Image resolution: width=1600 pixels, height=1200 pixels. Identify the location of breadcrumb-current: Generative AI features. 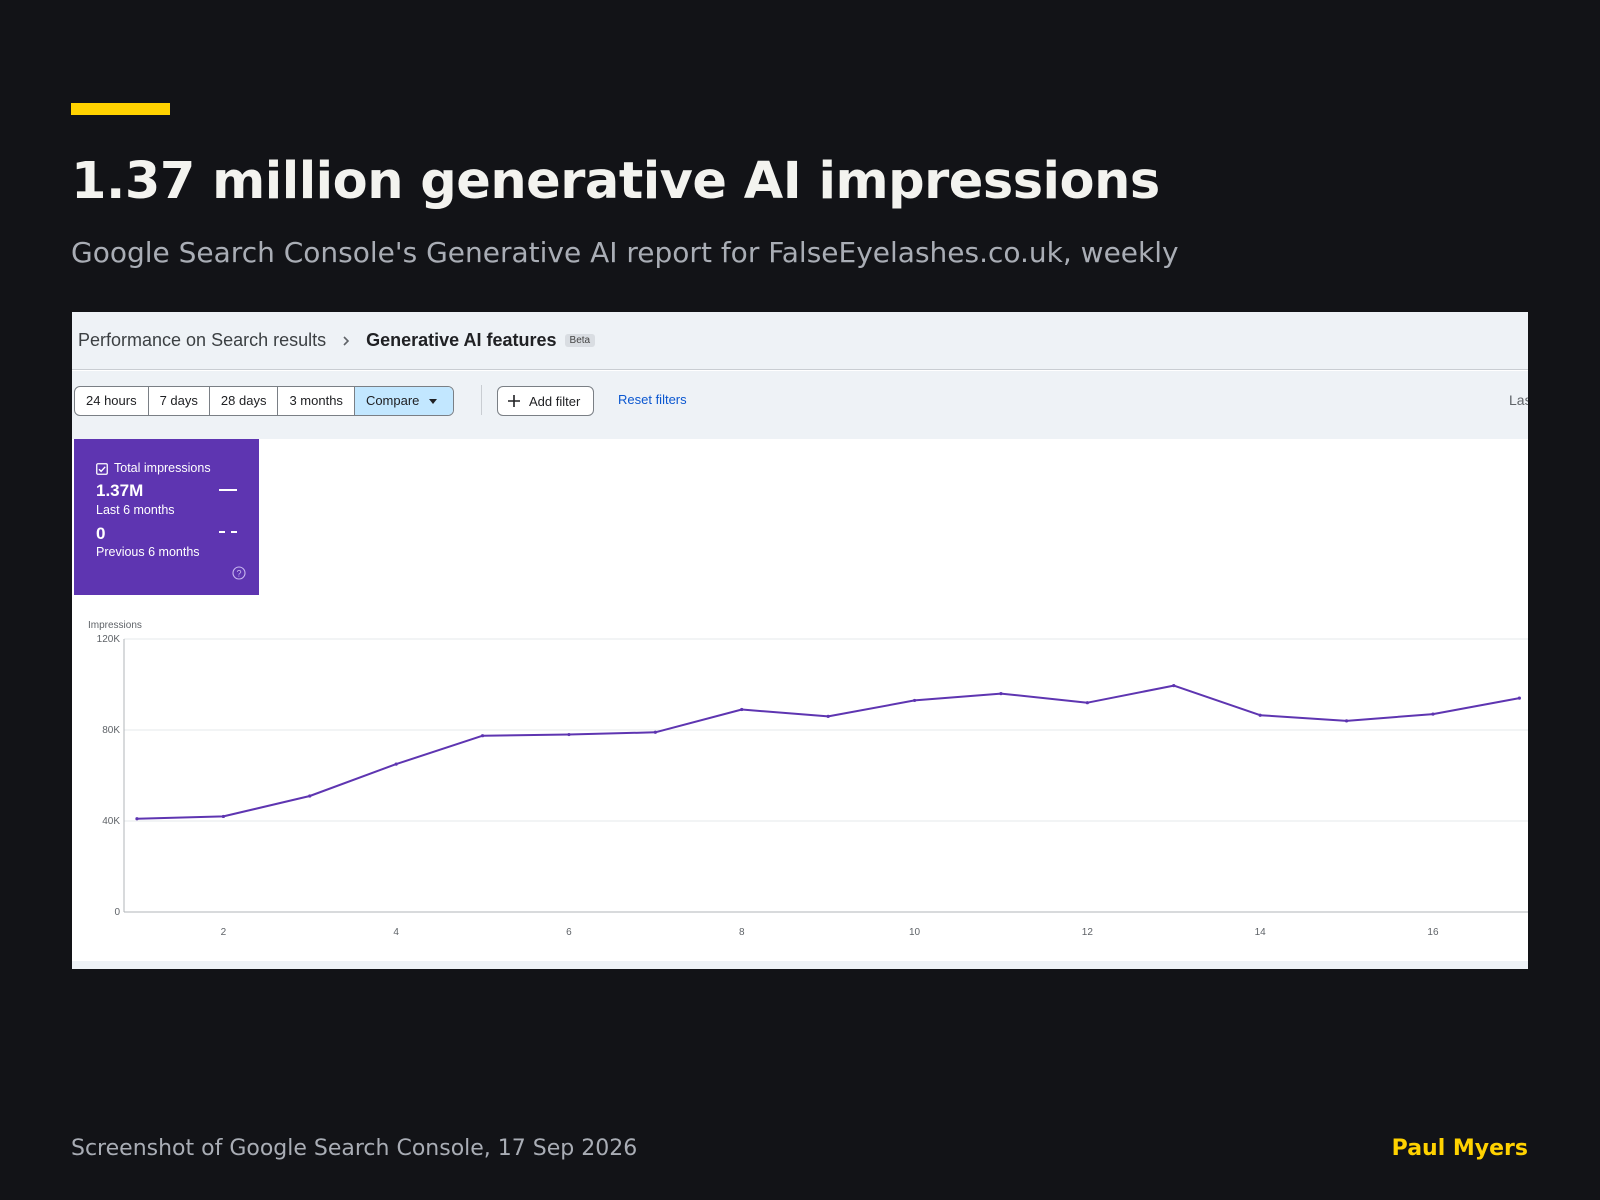
(461, 340).